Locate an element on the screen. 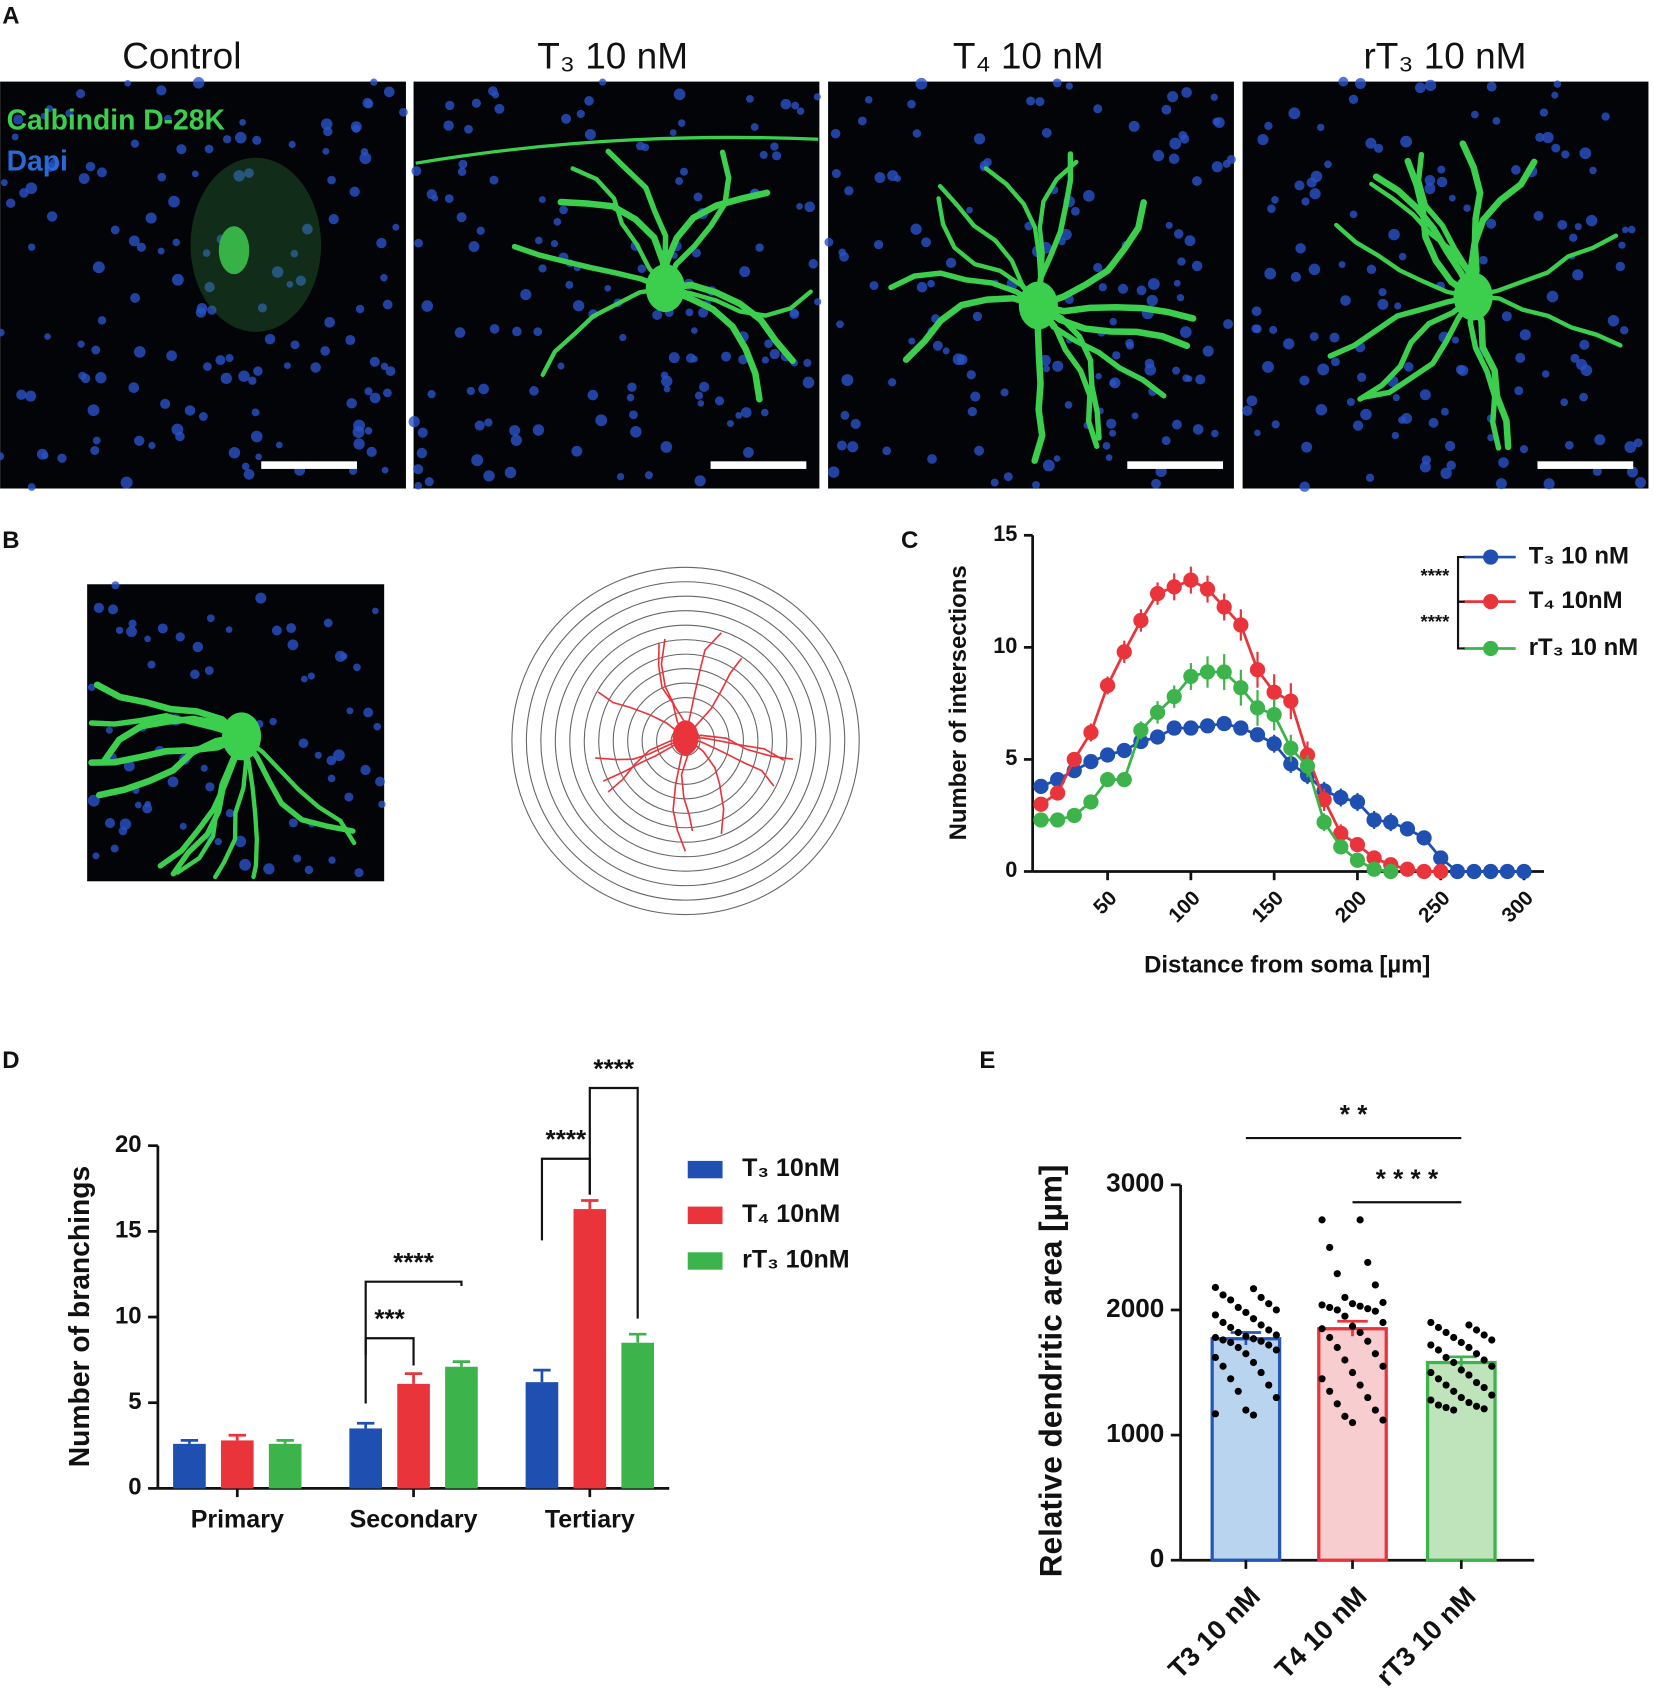 This screenshot has height=1706, width=1654. dendrite is located at coordinates (249, 807).